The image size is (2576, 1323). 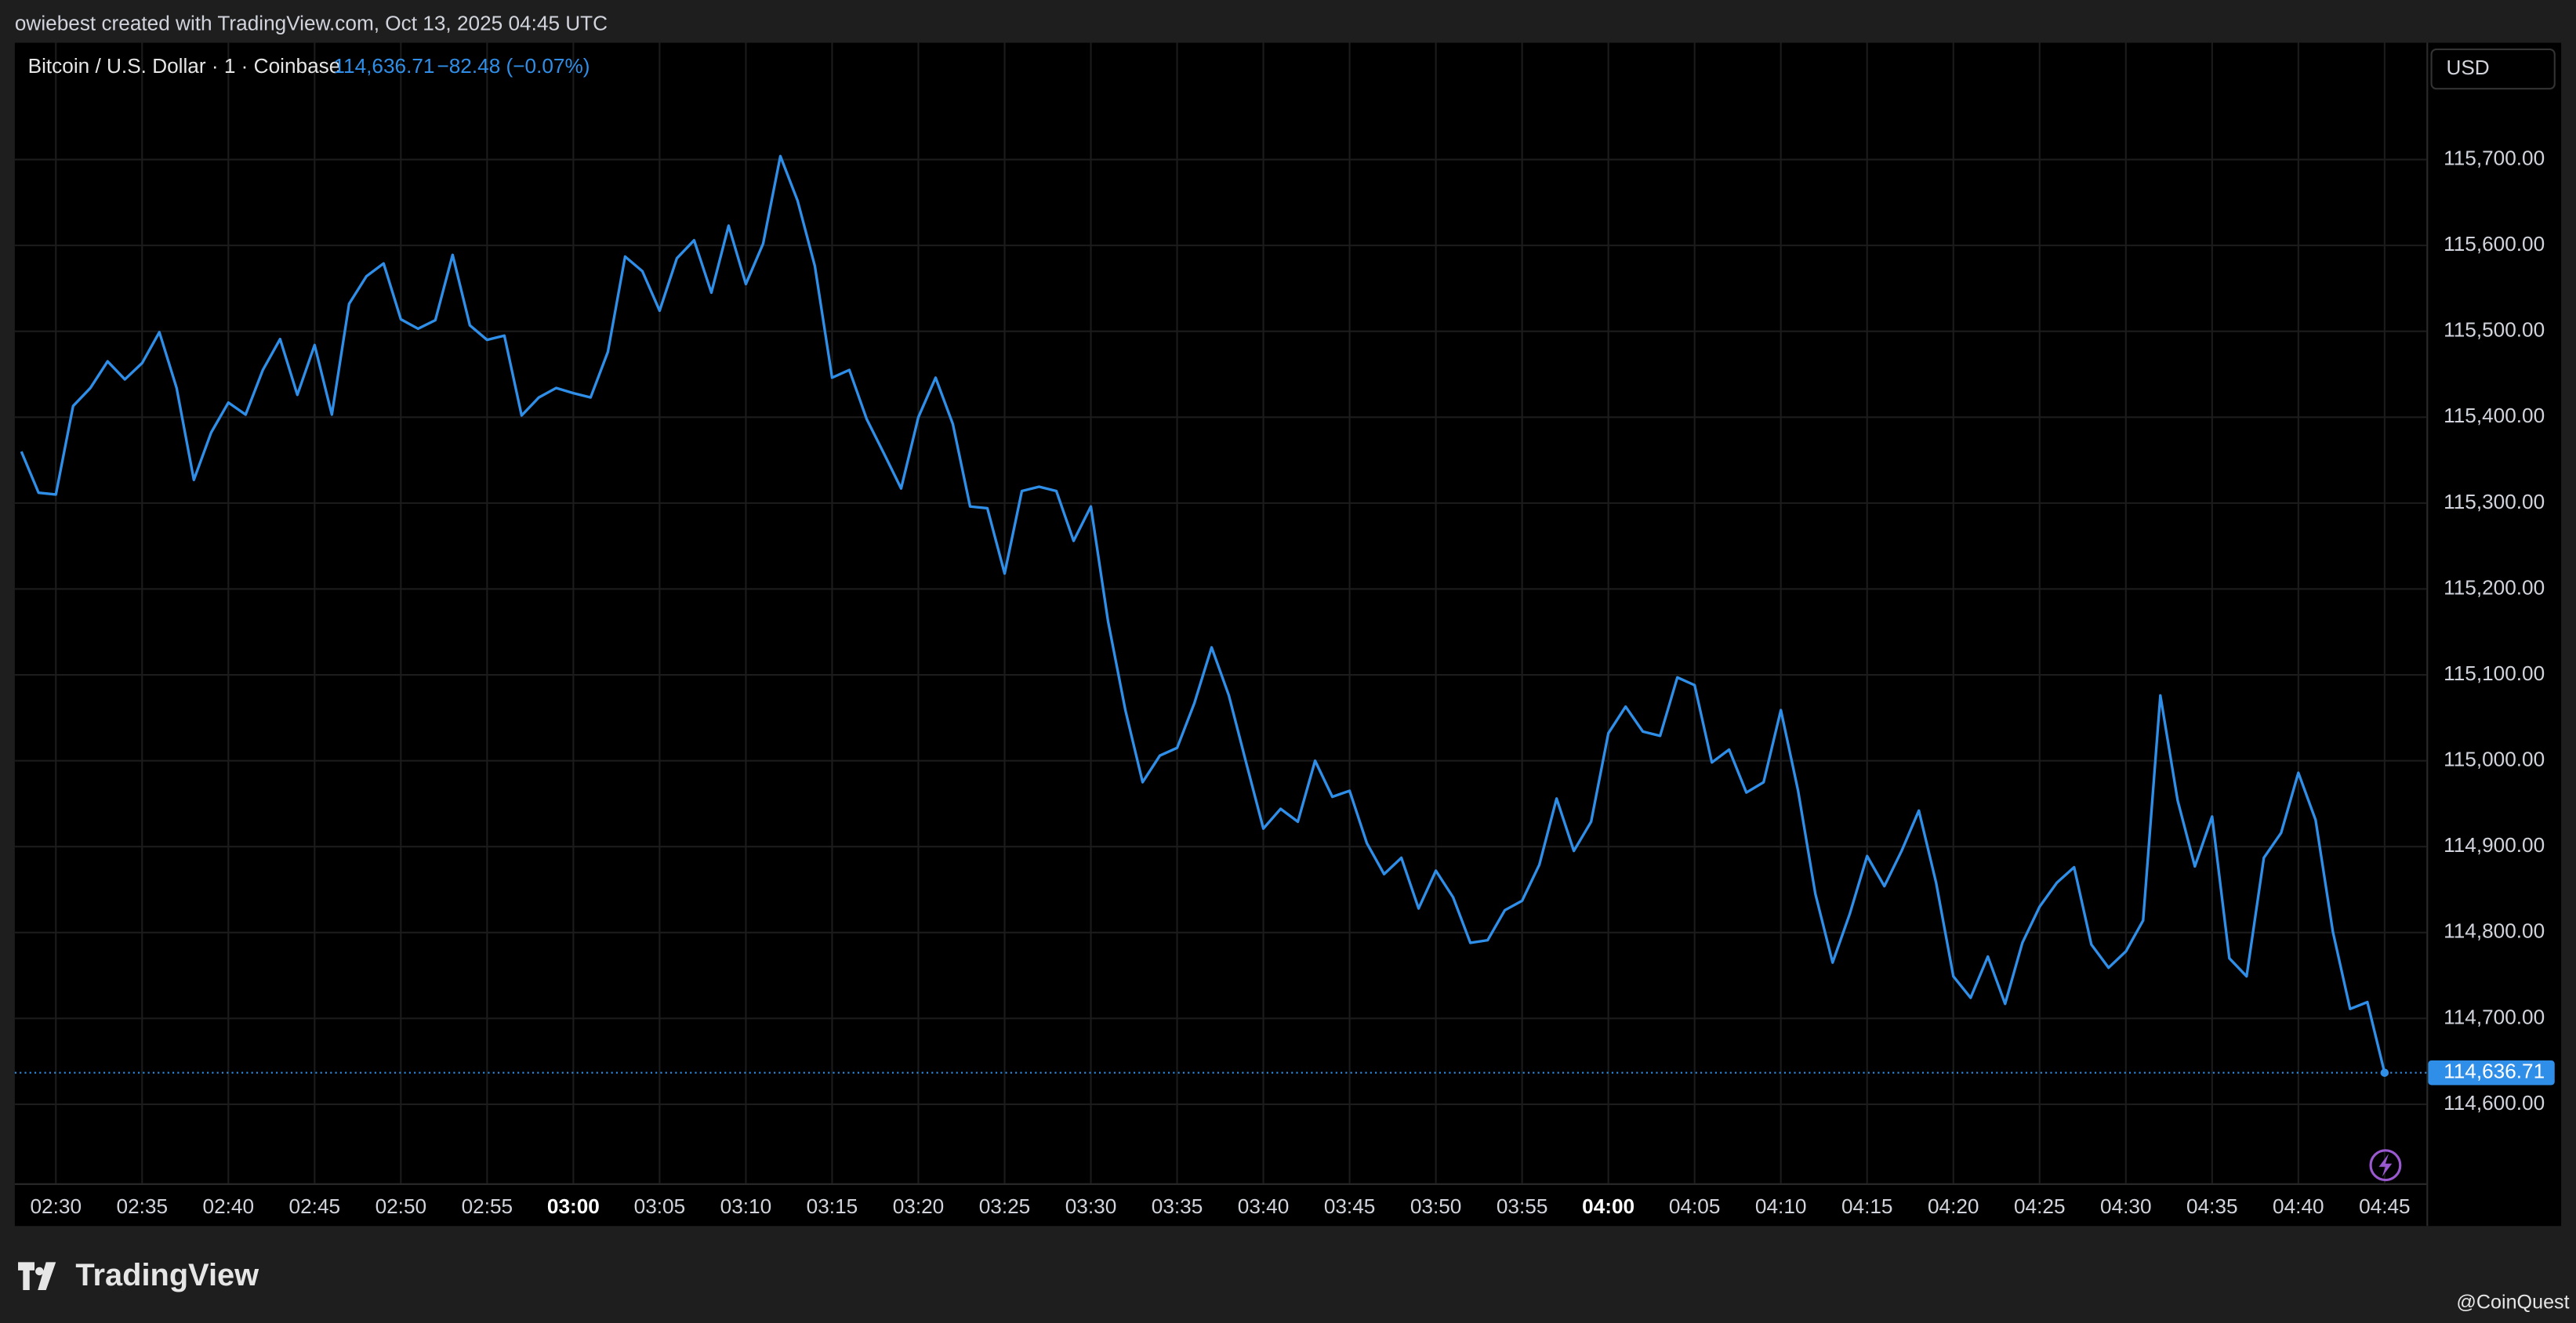 I want to click on y-tick-label: 115,600.00, so click(x=2495, y=244).